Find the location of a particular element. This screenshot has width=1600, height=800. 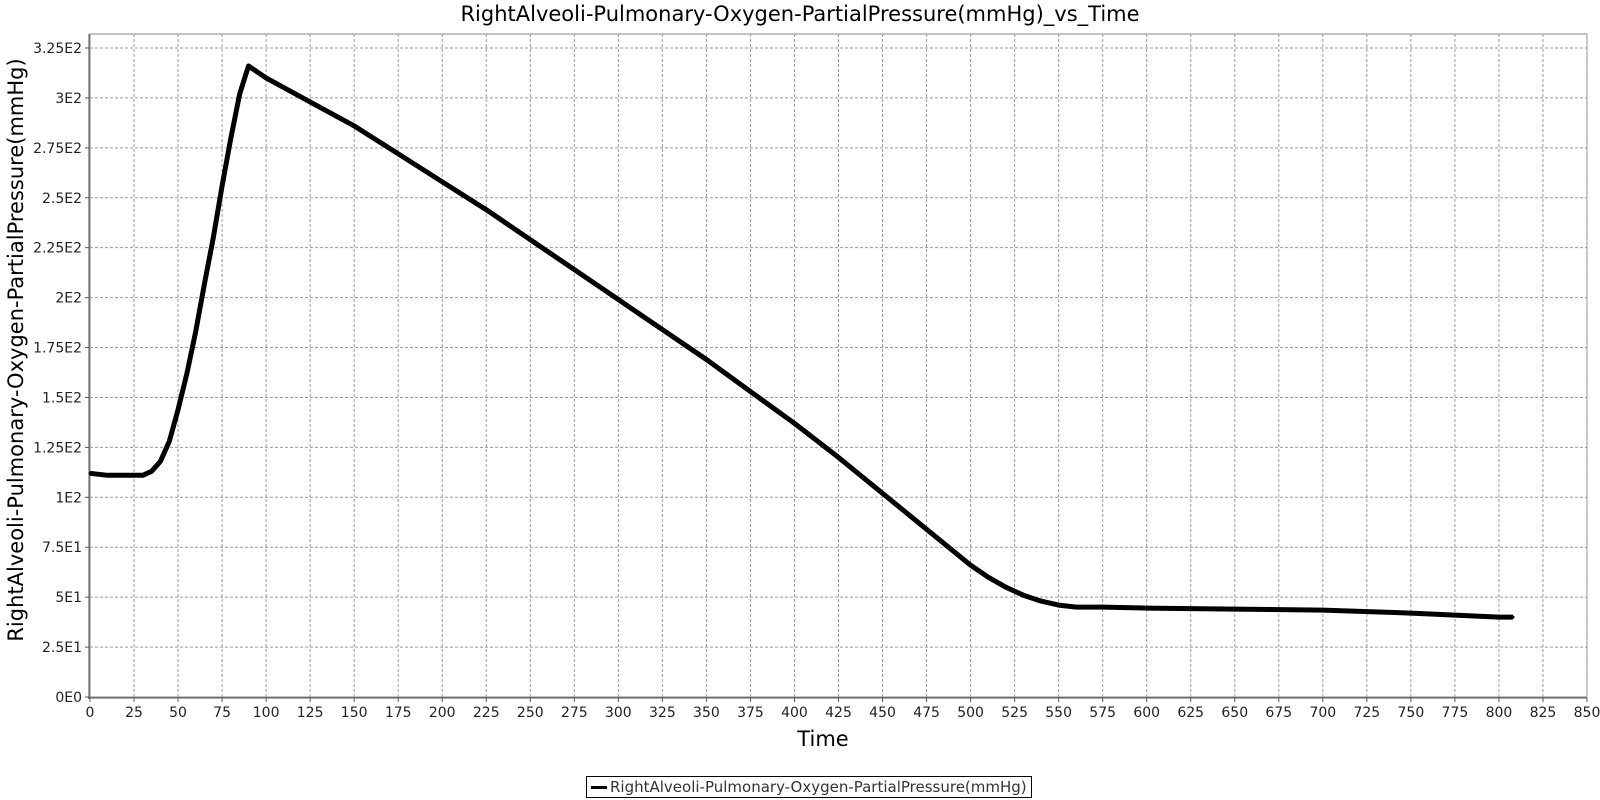

x-tick-label: 75 is located at coordinates (222, 713).